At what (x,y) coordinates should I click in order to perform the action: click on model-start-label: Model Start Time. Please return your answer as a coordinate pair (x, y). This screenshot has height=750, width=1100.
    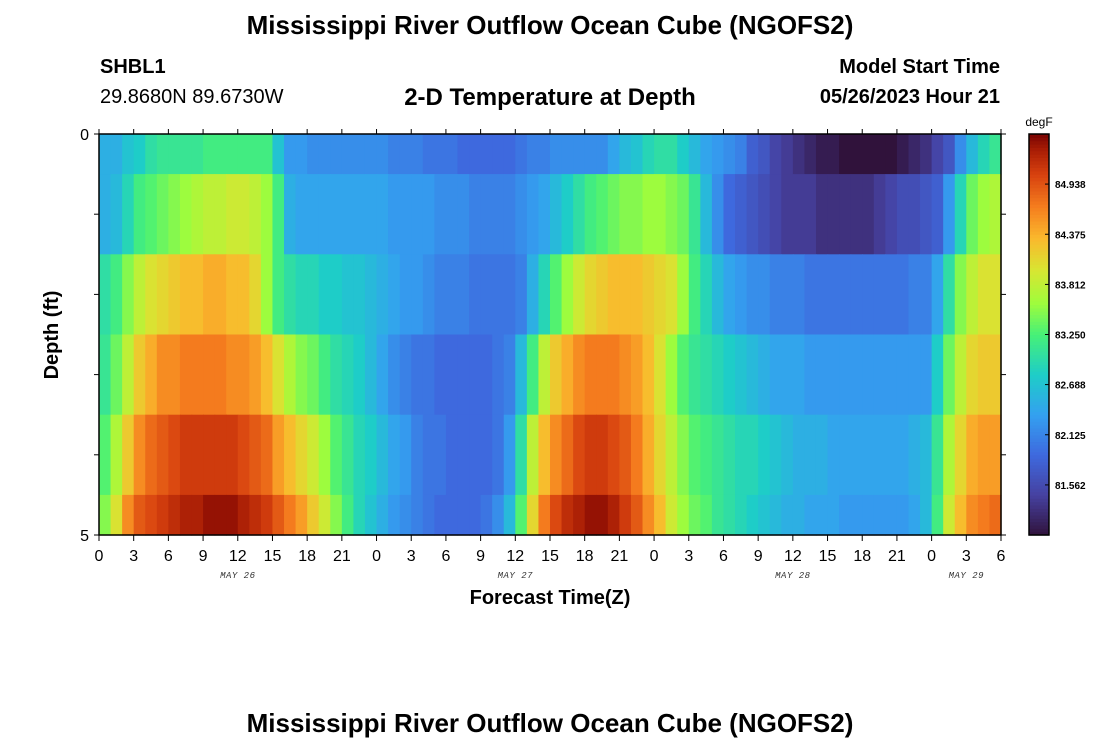
    Looking at the image, I should click on (919, 67).